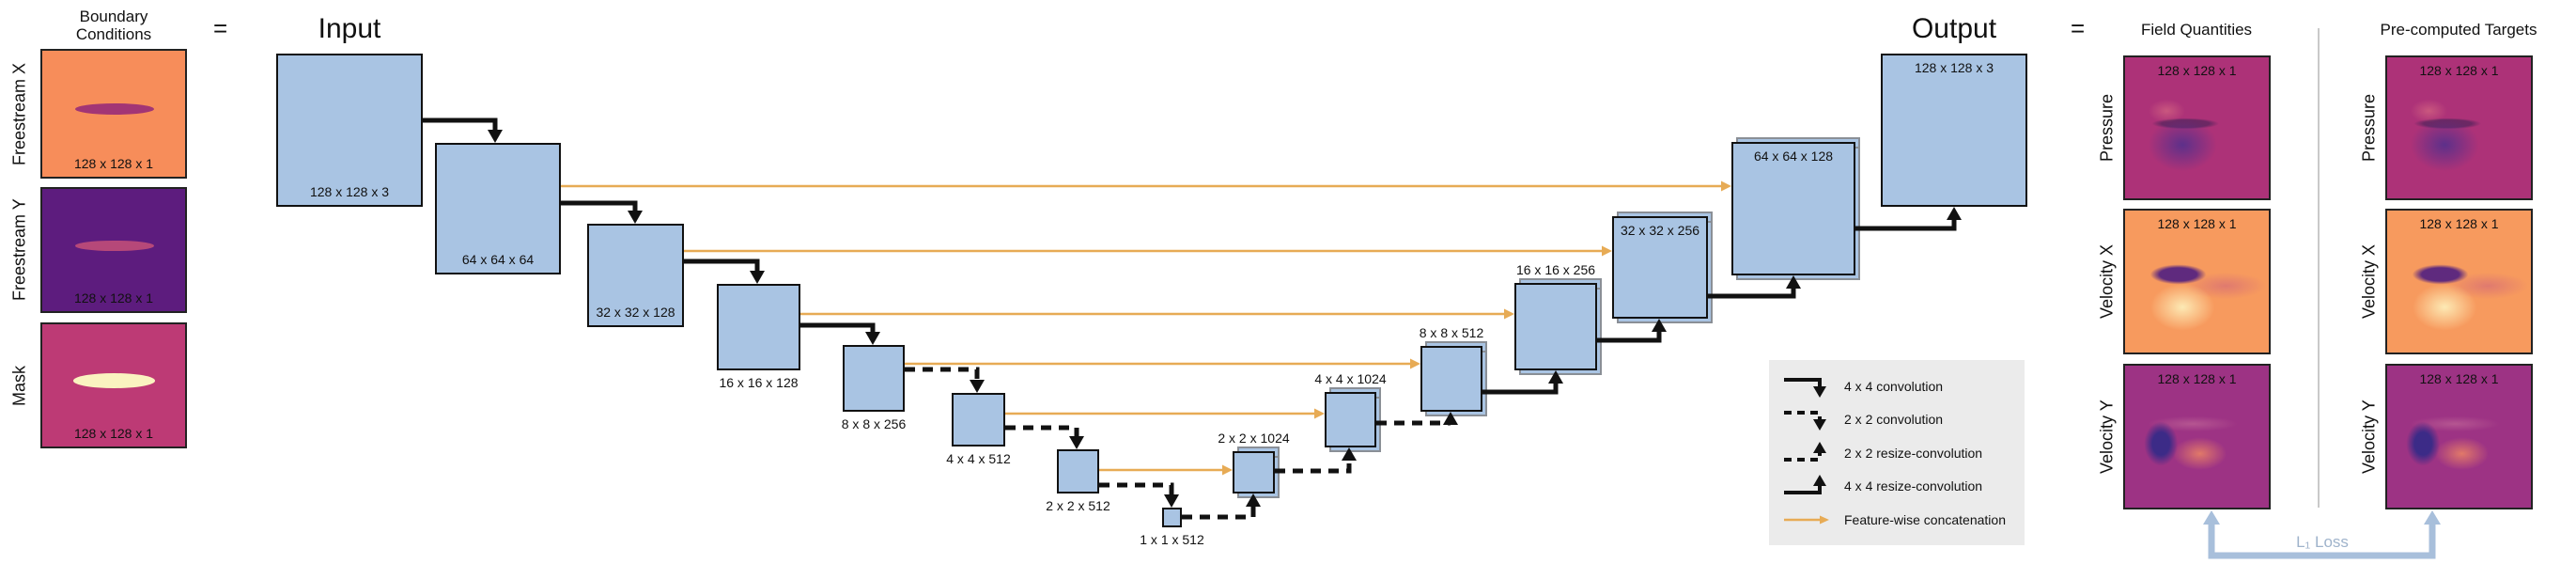 Image resolution: width=2576 pixels, height=564 pixels. I want to click on unet-block-label-enc-16: 16 x 16 x 128, so click(759, 382).